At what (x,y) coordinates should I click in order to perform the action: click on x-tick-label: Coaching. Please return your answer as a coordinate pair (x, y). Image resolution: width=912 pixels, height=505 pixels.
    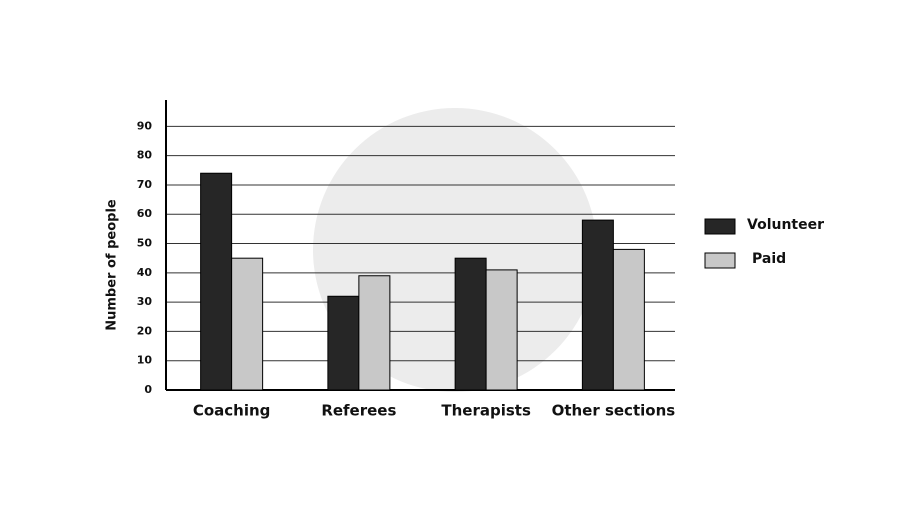
    Looking at the image, I should click on (232, 411).